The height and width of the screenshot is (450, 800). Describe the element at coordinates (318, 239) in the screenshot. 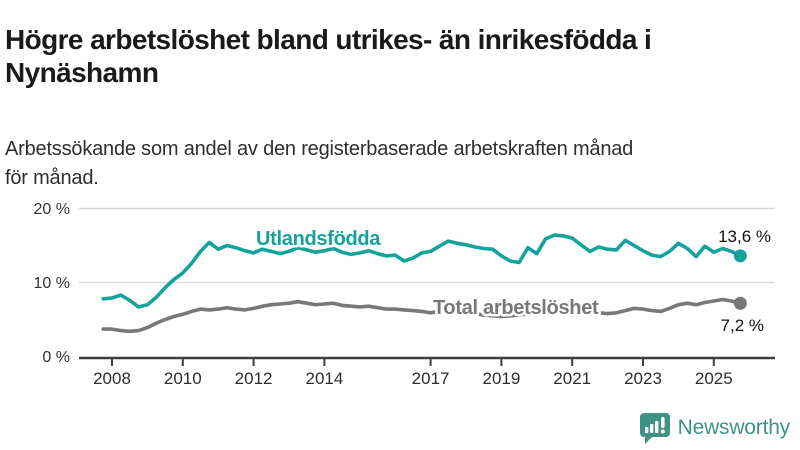

I see `series-label-utlandsfodda: Utlandsfödda` at that location.